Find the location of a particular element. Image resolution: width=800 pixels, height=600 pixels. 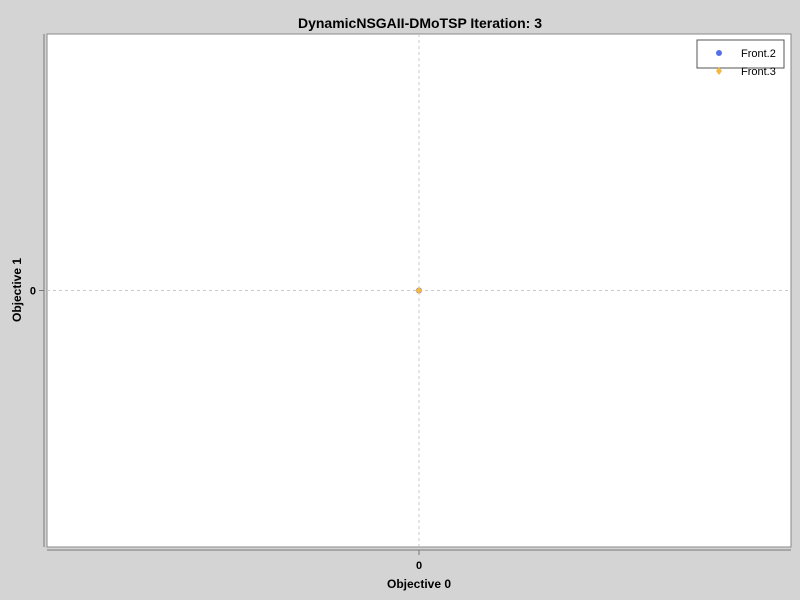

data-points is located at coordinates (419, 290).